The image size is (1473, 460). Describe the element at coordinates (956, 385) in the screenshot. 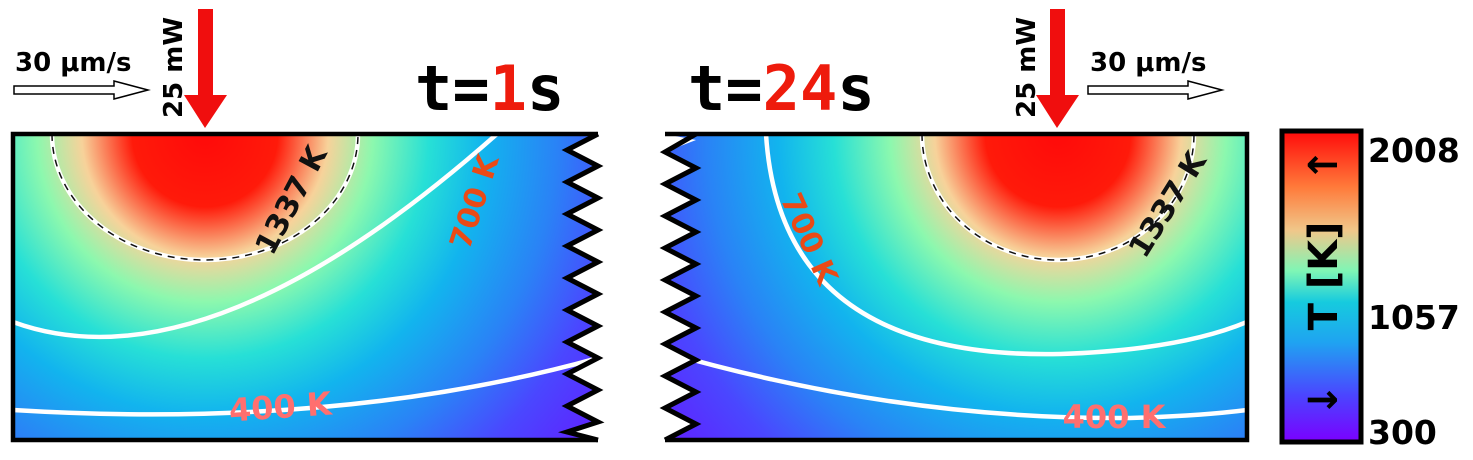

I see `right-isotherm-400k` at that location.